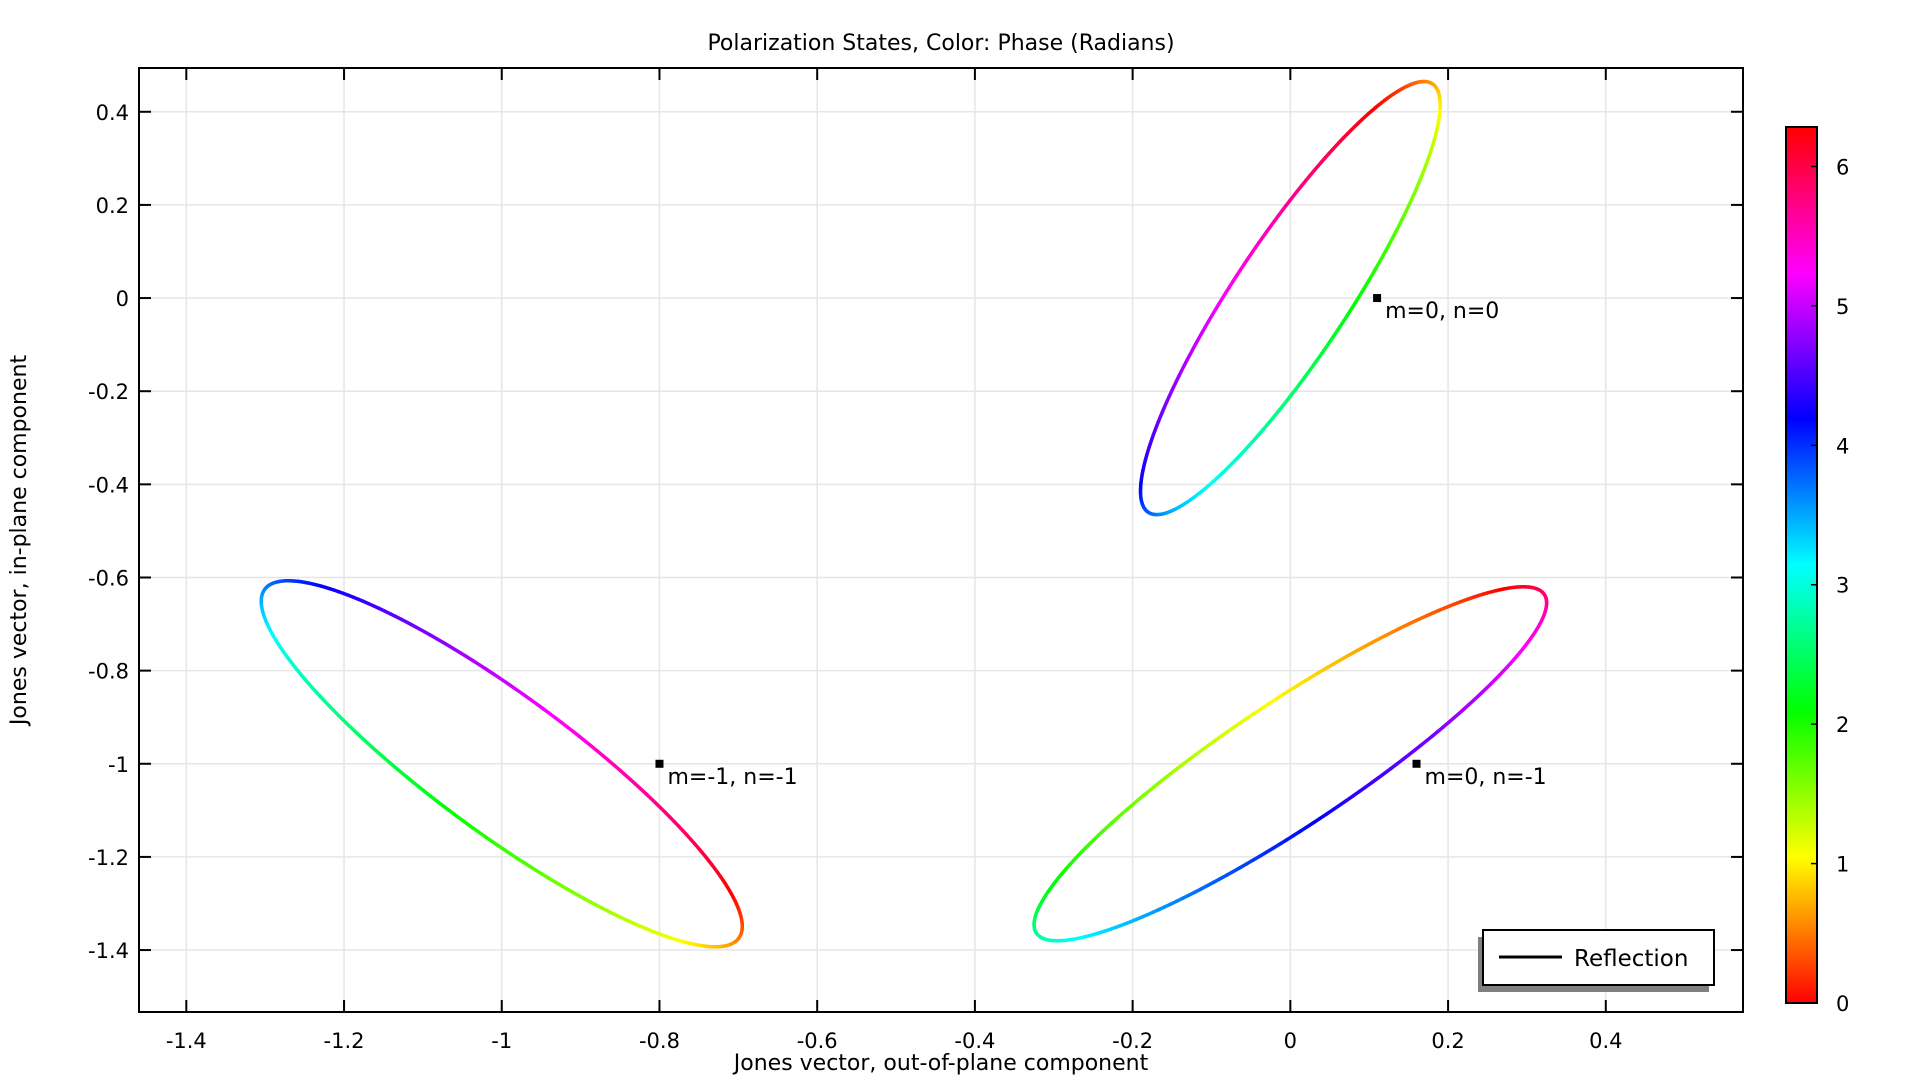 The width and height of the screenshot is (1920, 1080). Describe the element at coordinates (112, 206) in the screenshot. I see `y-tick-label: 0.2` at that location.